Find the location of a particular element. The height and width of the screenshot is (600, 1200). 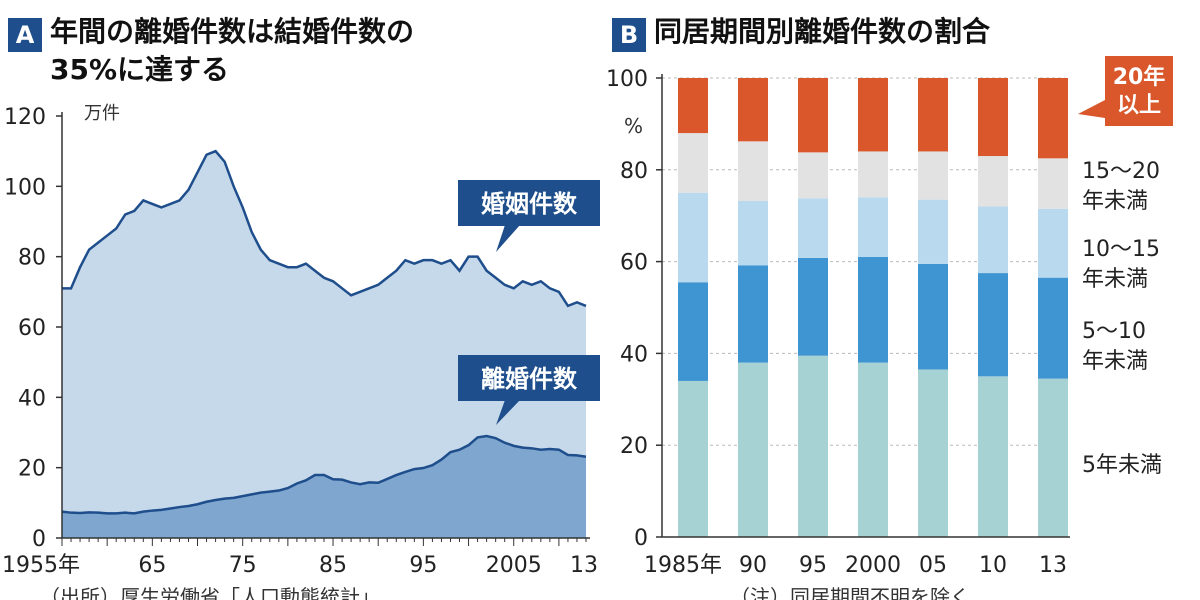

legend-5-10-line2: 年未満 is located at coordinates (1115, 361).